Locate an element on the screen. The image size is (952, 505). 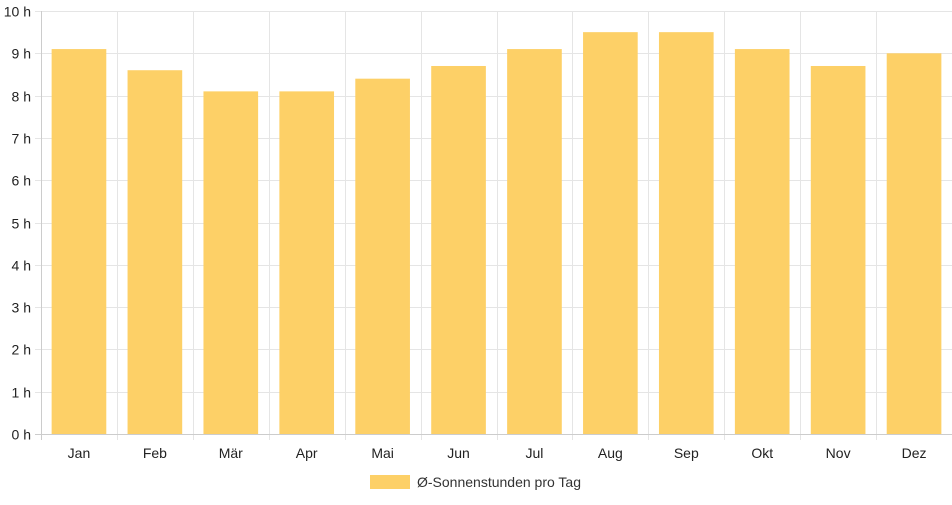
x-tick-label: Jan is located at coordinates (79, 453).